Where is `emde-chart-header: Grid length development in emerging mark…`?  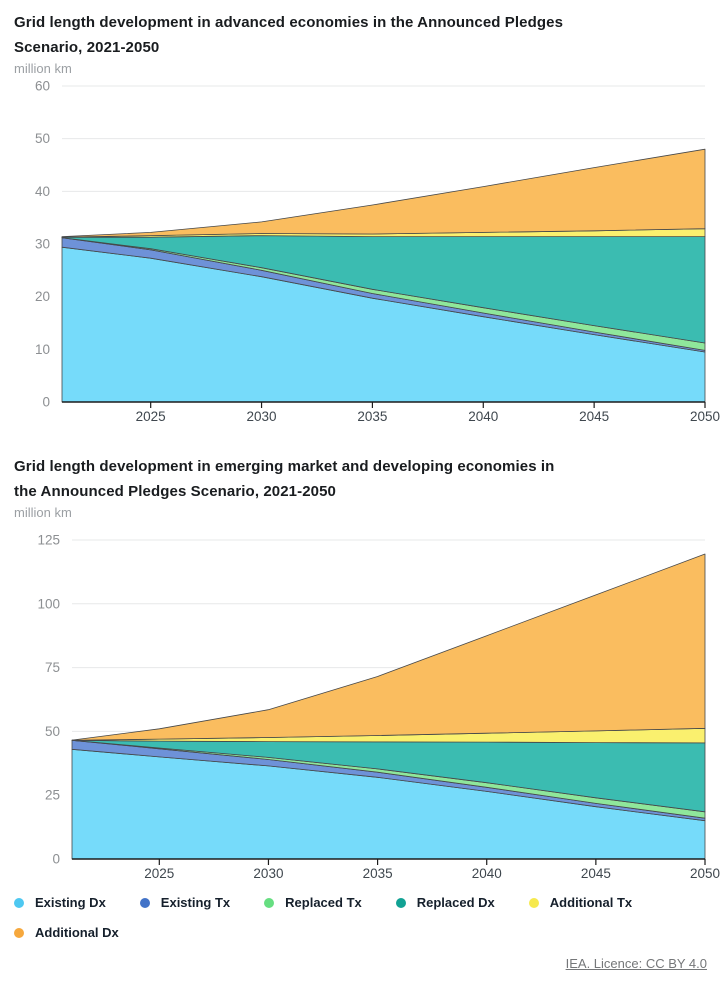
emde-chart-header: Grid length development in emerging mark… is located at coordinates (360, 476).